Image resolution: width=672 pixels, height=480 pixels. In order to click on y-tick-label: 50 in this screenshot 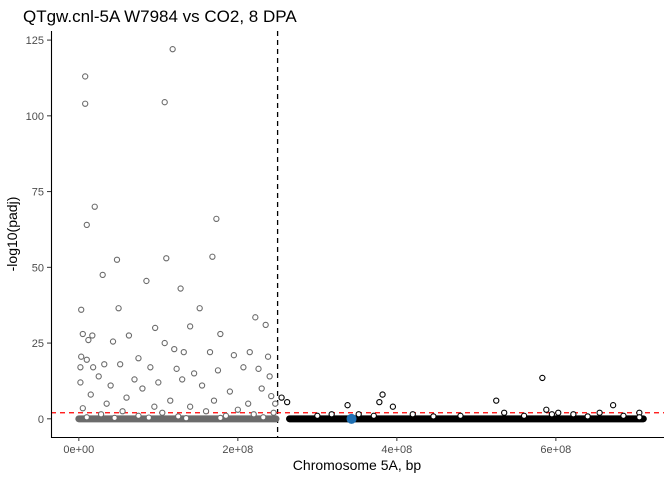, I will do `click(38, 268)`.